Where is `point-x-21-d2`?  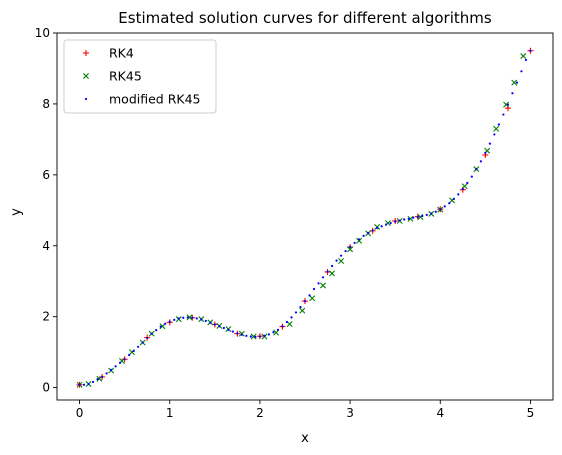
point-x-21-d2 is located at coordinates (312, 298).